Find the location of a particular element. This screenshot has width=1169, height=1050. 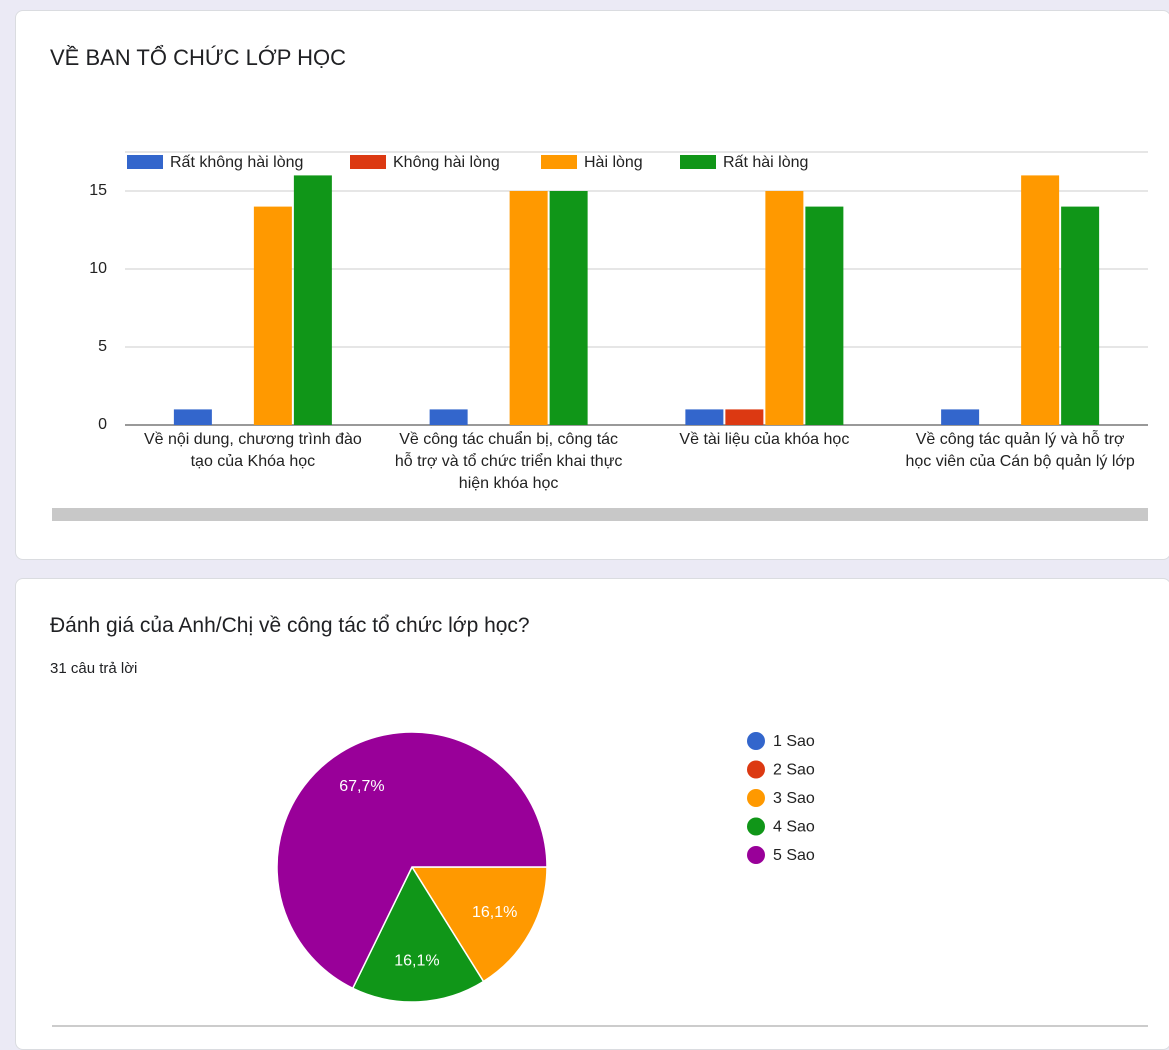

legend-label: Rất hài lòng is located at coordinates (765, 162).